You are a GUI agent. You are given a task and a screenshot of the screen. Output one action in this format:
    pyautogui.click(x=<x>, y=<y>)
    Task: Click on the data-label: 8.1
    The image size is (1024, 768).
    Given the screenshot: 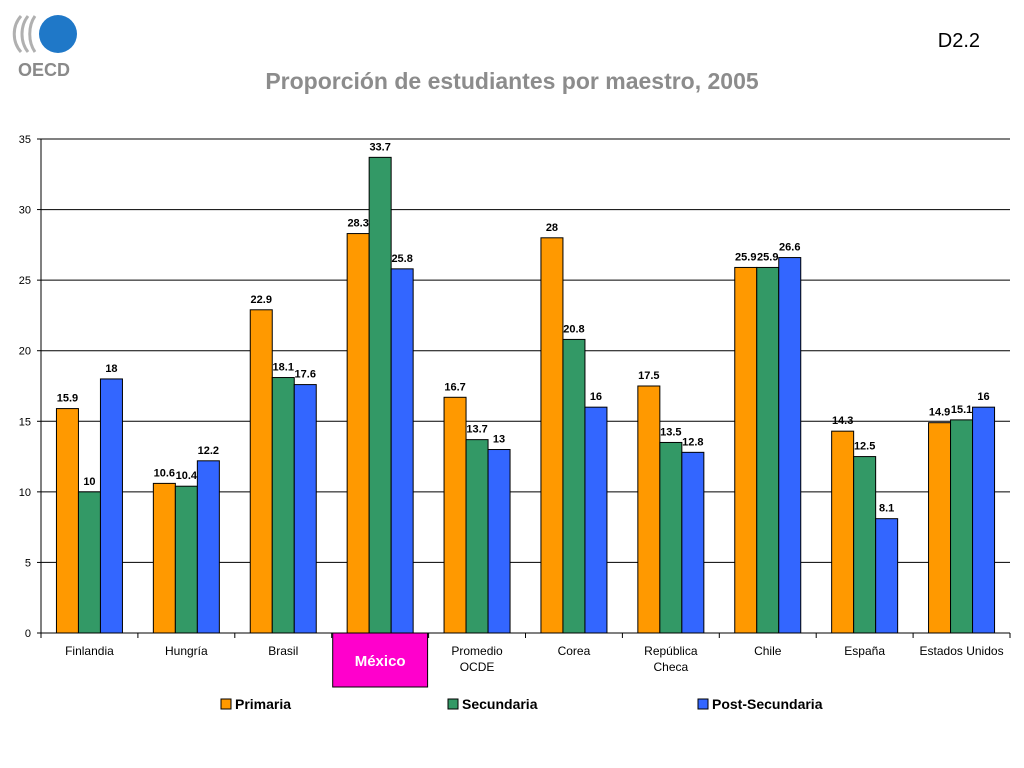 What is the action you would take?
    pyautogui.click(x=886, y=509)
    